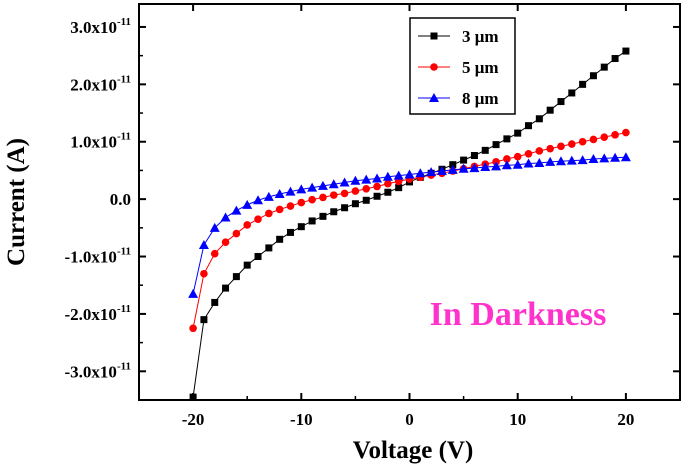 This screenshot has height=467, width=685. Describe the element at coordinates (100, 83) in the screenshot. I see `y-tick-label: 2.0x10⁻¹¹` at that location.